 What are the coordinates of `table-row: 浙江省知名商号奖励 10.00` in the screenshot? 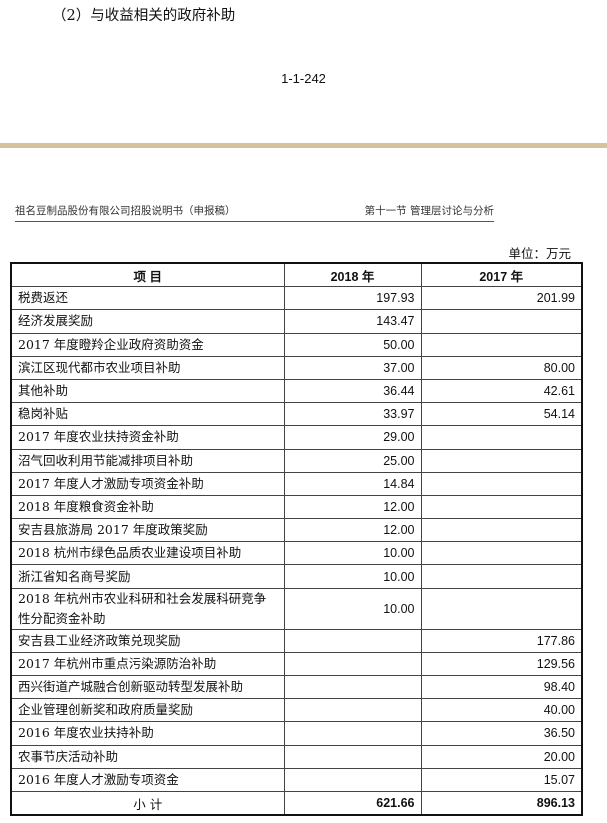 It's located at (296, 576).